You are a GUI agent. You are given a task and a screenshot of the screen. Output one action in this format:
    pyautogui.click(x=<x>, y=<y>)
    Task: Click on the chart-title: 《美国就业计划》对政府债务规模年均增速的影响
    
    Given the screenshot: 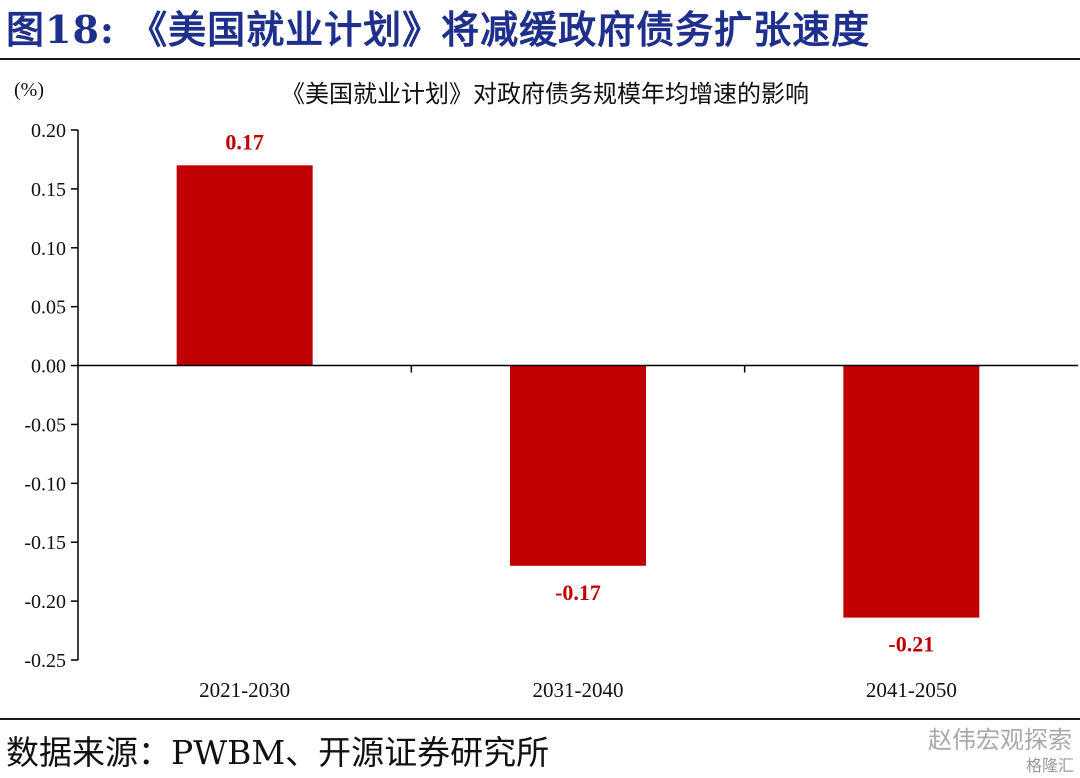 What is the action you would take?
    pyautogui.click(x=545, y=94)
    